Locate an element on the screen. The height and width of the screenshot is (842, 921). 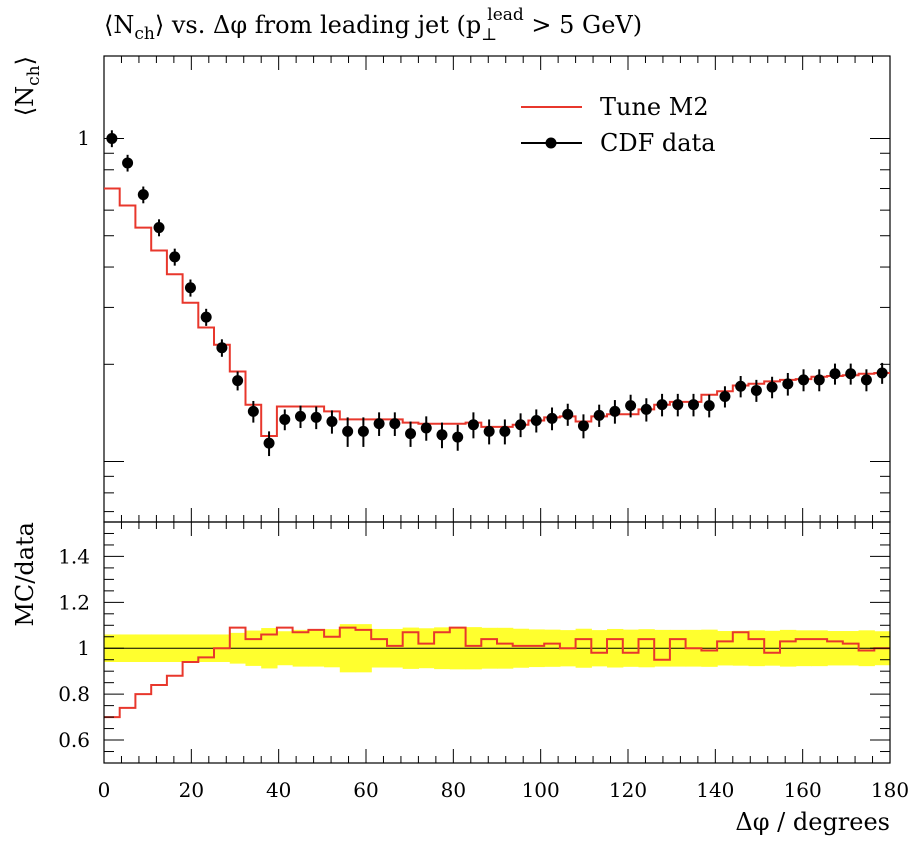
legend-data-marker is located at coordinates (551, 143).